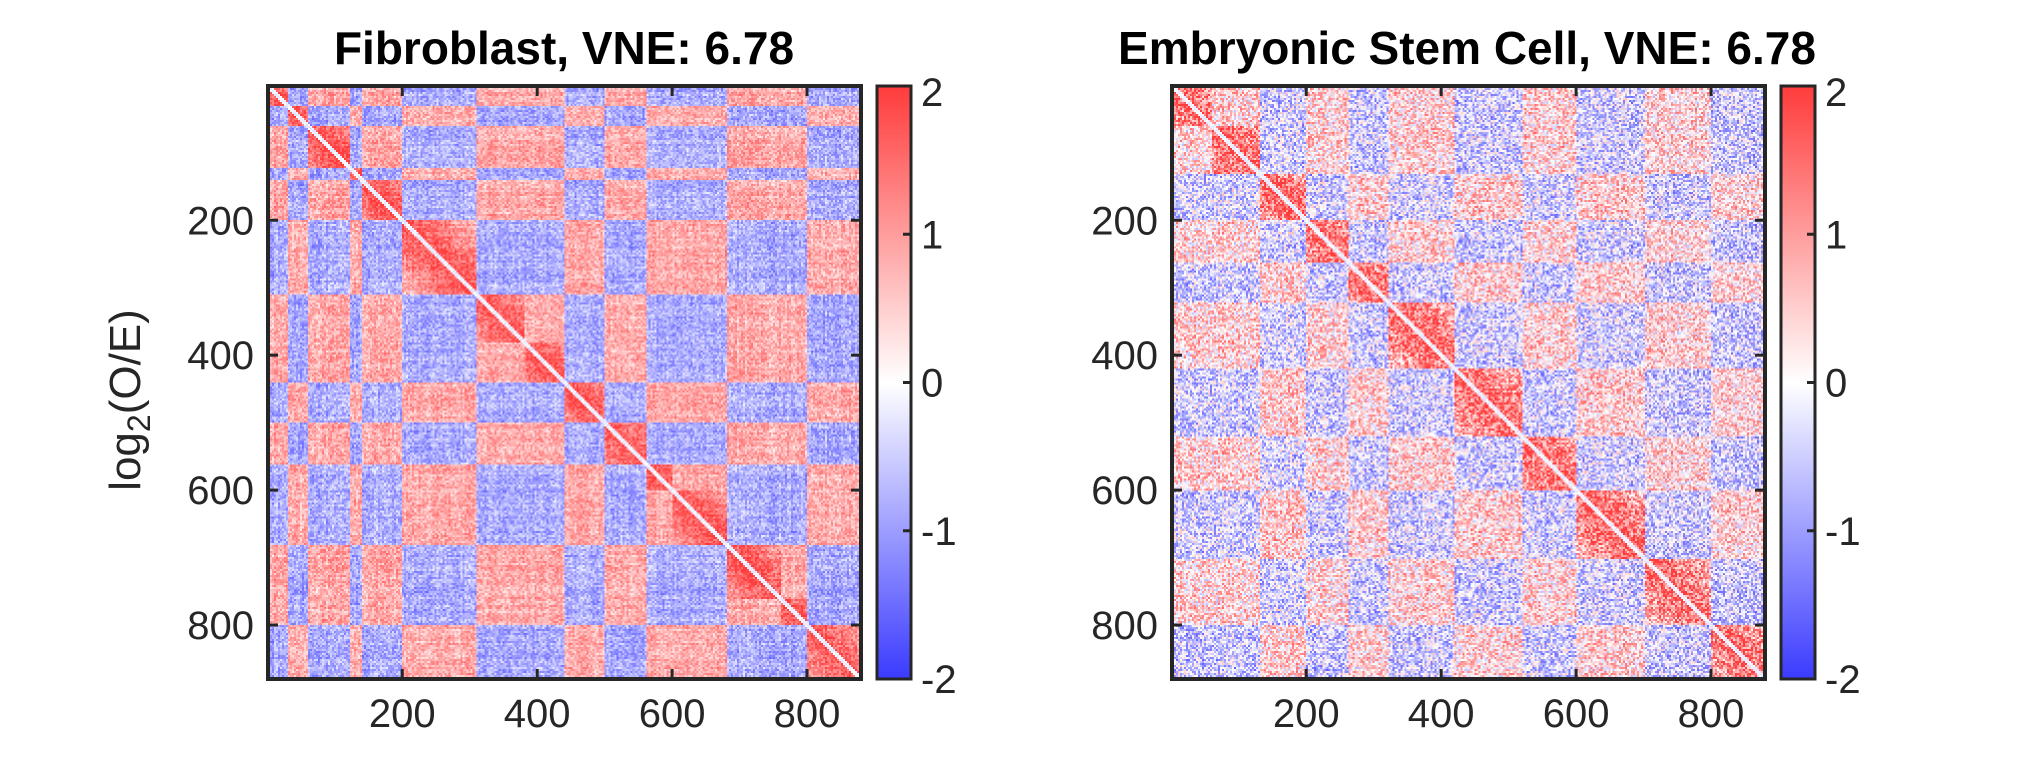 The height and width of the screenshot is (781, 2031). What do you see at coordinates (129, 400) in the screenshot?
I see `y-axis-label: log2(O/E)` at bounding box center [129, 400].